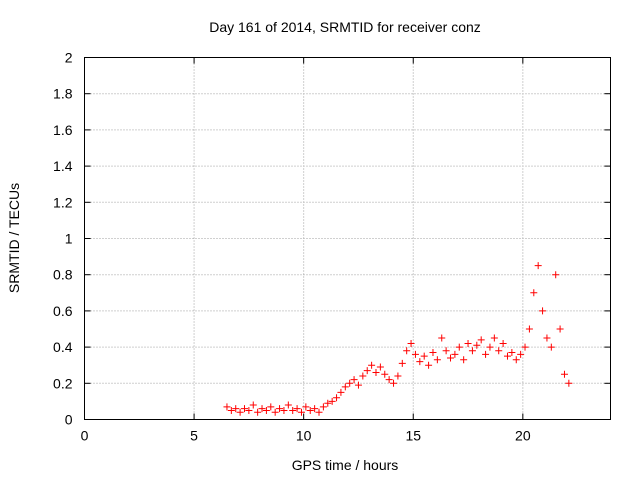 This screenshot has height=485, width=640. What do you see at coordinates (63, 166) in the screenshot?
I see `y-tick-label: 1.4` at bounding box center [63, 166].